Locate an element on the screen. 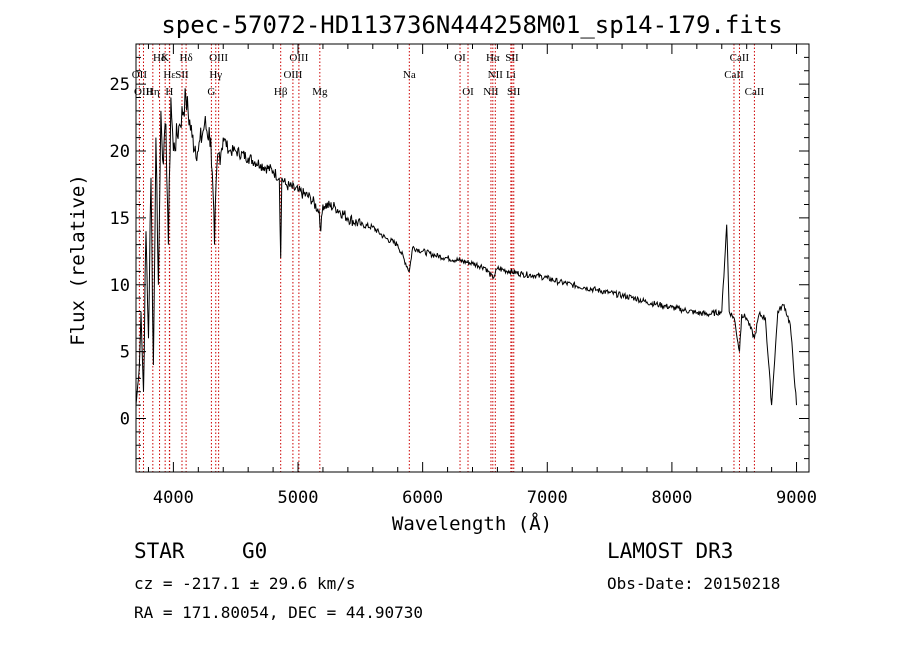  observation-date: Obs-Date: 20150218 is located at coordinates (694, 583).